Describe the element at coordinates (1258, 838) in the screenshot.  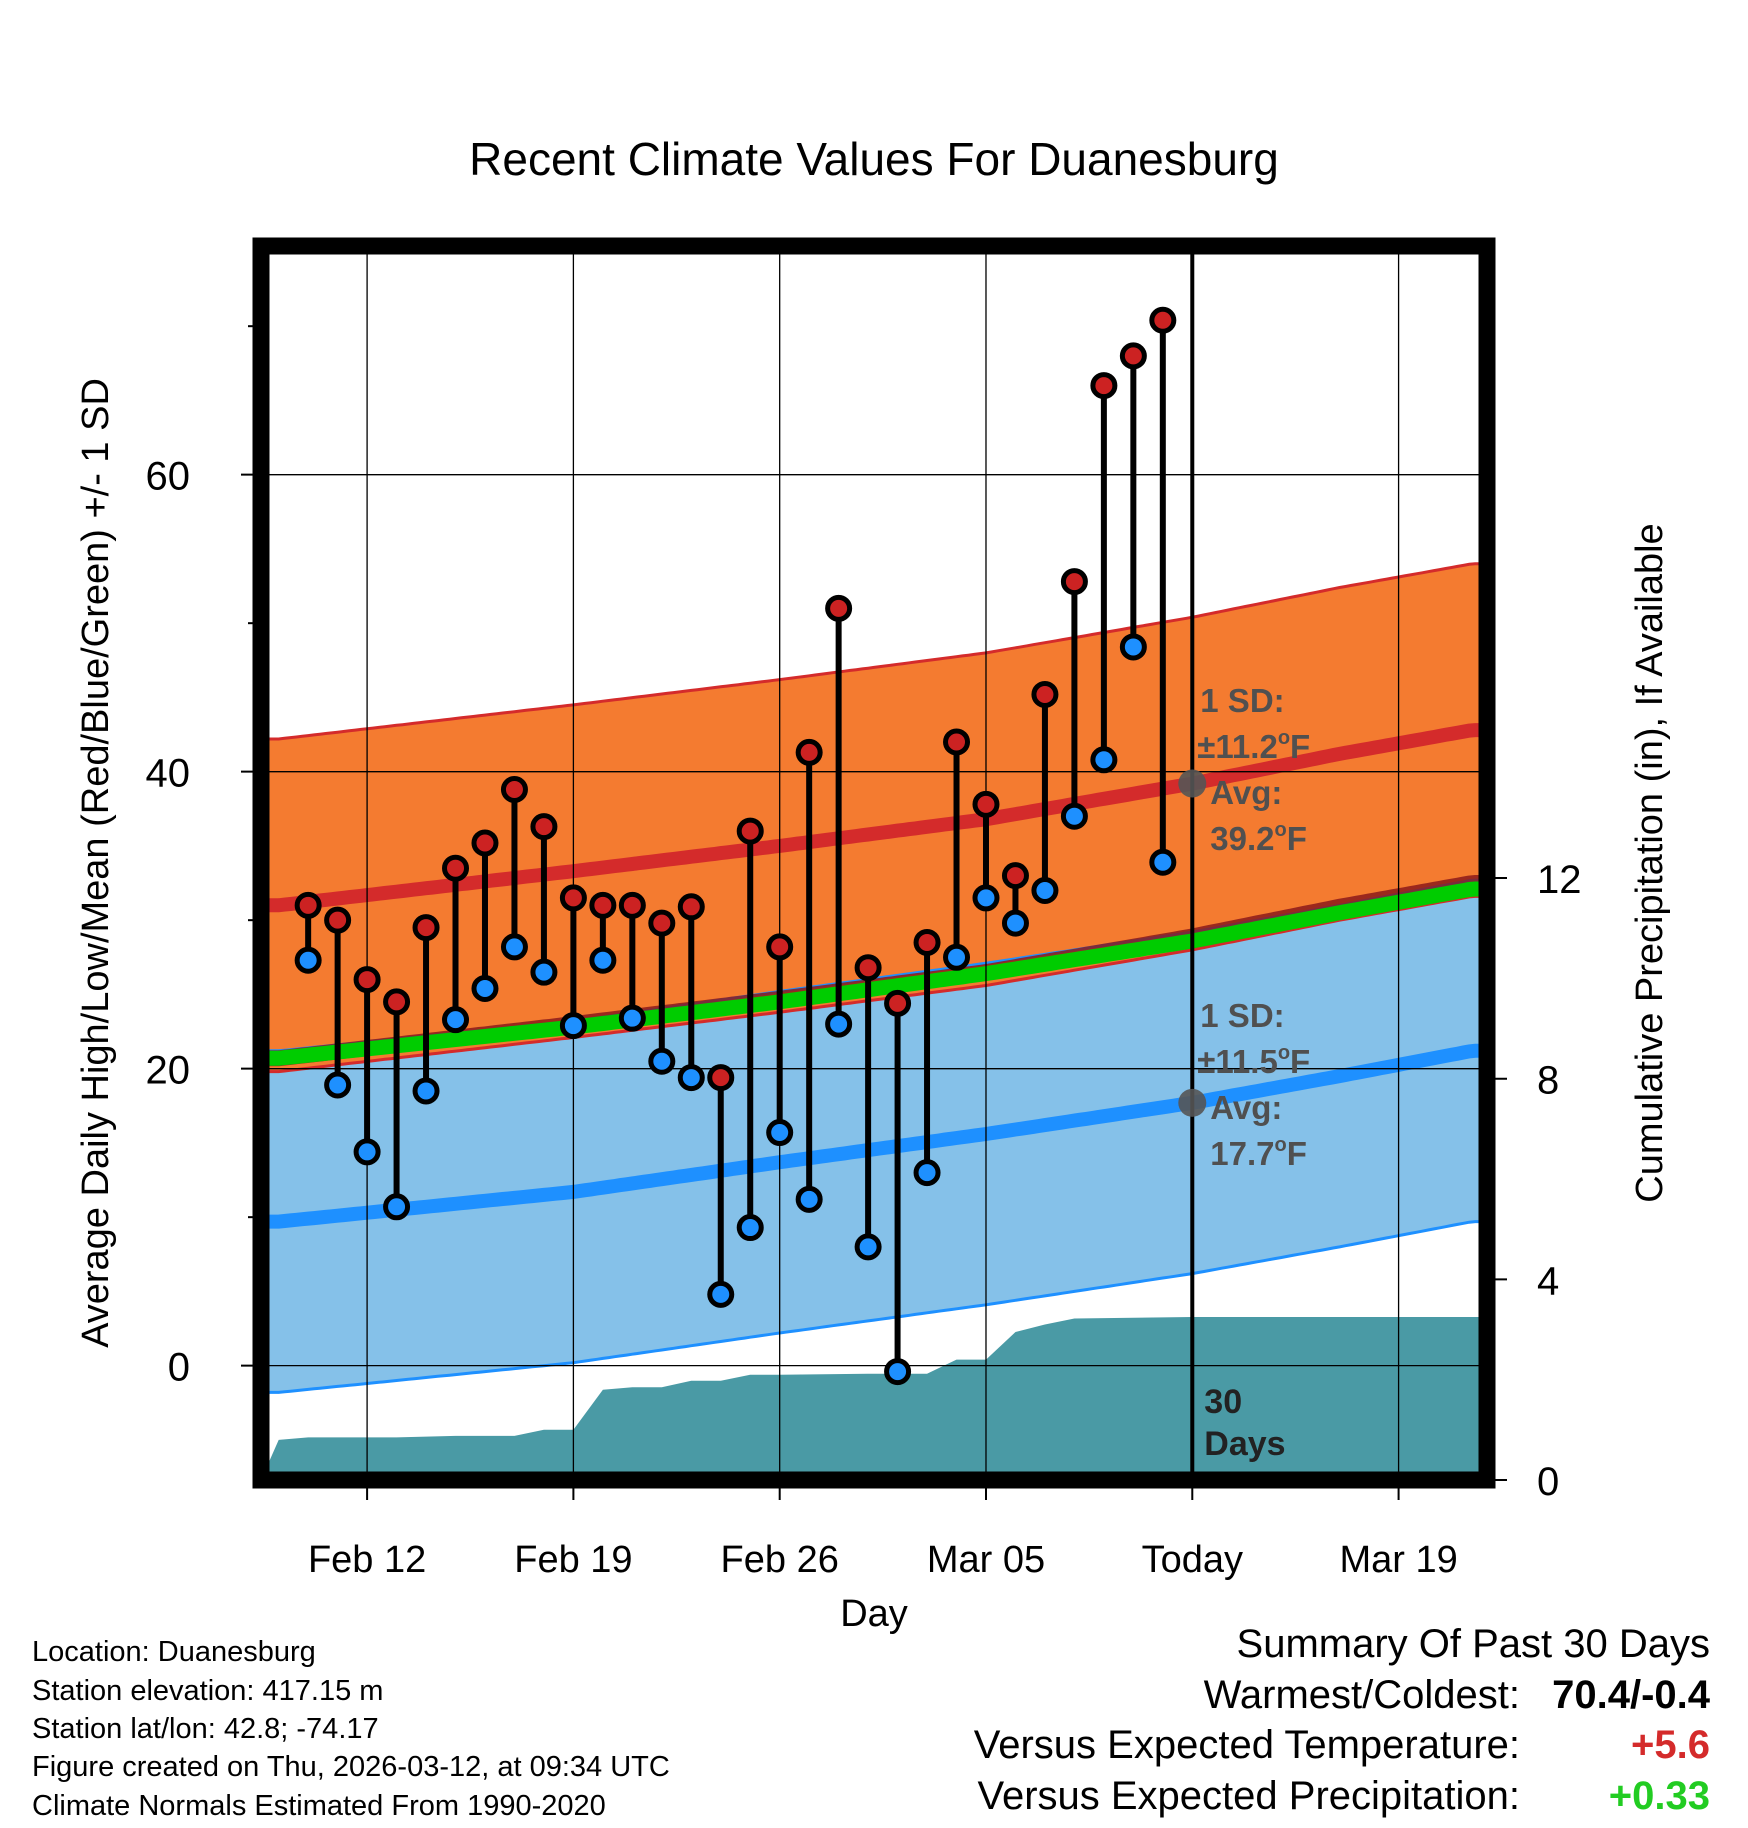
I see `high-annotation-avg-value: 39.2oF` at that location.